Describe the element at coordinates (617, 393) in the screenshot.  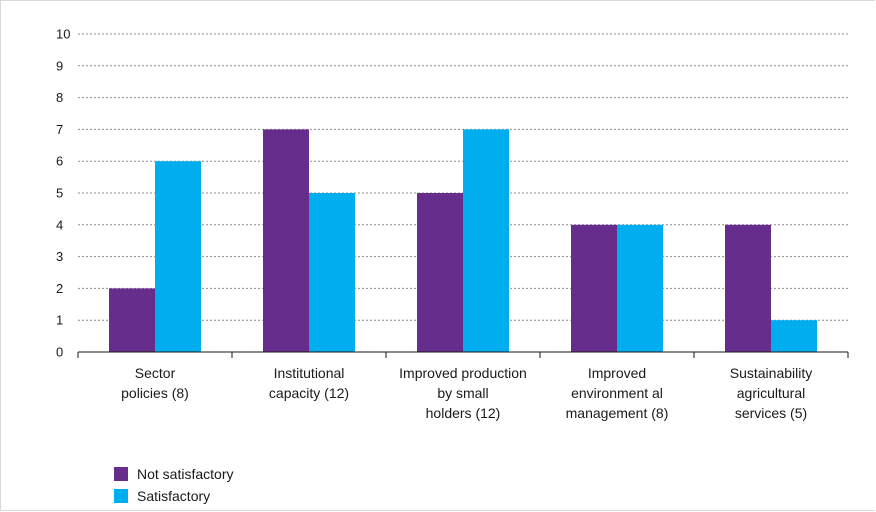
I see `x-category-label-3-line-1: environment al` at that location.